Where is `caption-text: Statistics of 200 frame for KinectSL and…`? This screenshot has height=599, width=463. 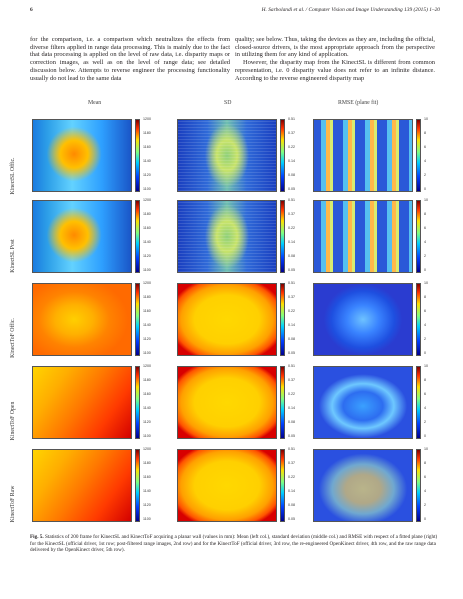
caption-text: Statistics of 200 frame for KinectSL and… is located at coordinates (234, 544).